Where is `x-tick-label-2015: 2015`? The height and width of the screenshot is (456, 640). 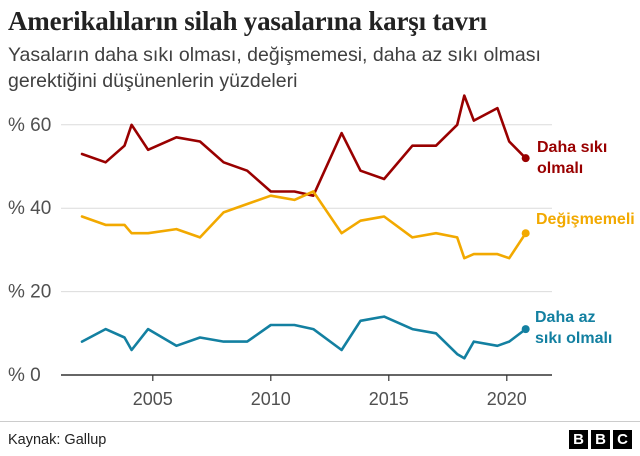
x-tick-label-2015: 2015 is located at coordinates (389, 399).